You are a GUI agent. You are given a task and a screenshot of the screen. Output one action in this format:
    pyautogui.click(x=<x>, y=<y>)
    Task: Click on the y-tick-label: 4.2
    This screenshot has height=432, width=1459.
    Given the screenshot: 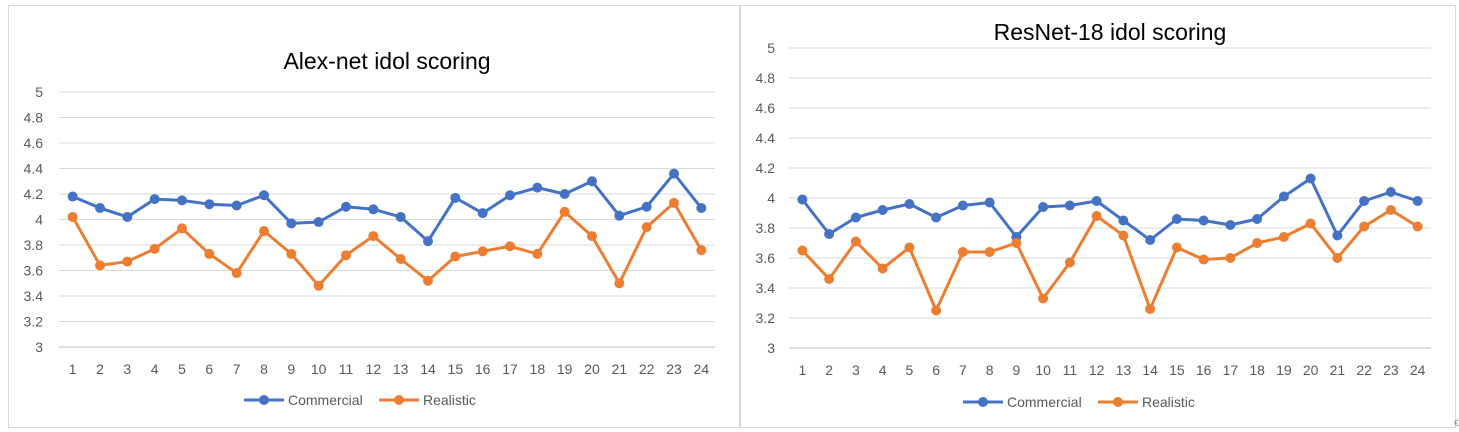 What is the action you would take?
    pyautogui.click(x=34, y=194)
    